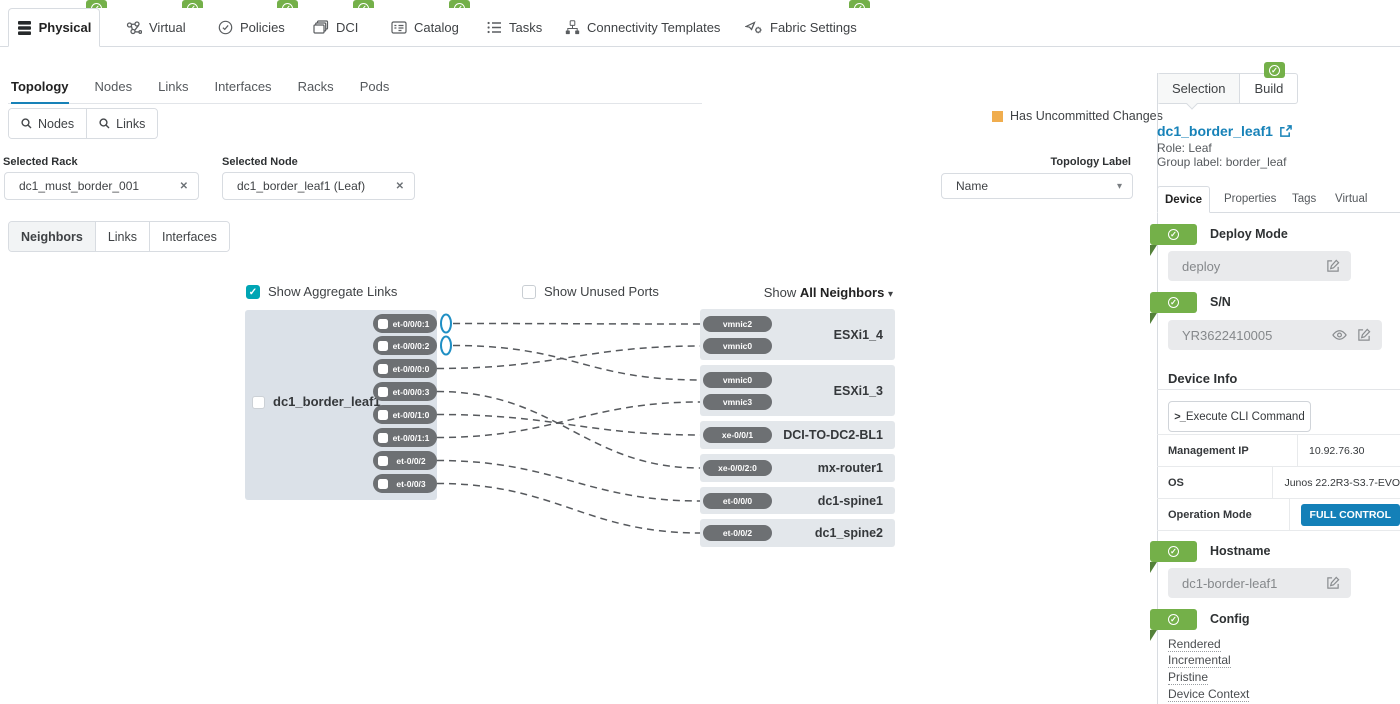 This screenshot has width=1400, height=704. Describe the element at coordinates (850, 468) in the screenshot. I see `neighbor-name: mx-router1` at that location.